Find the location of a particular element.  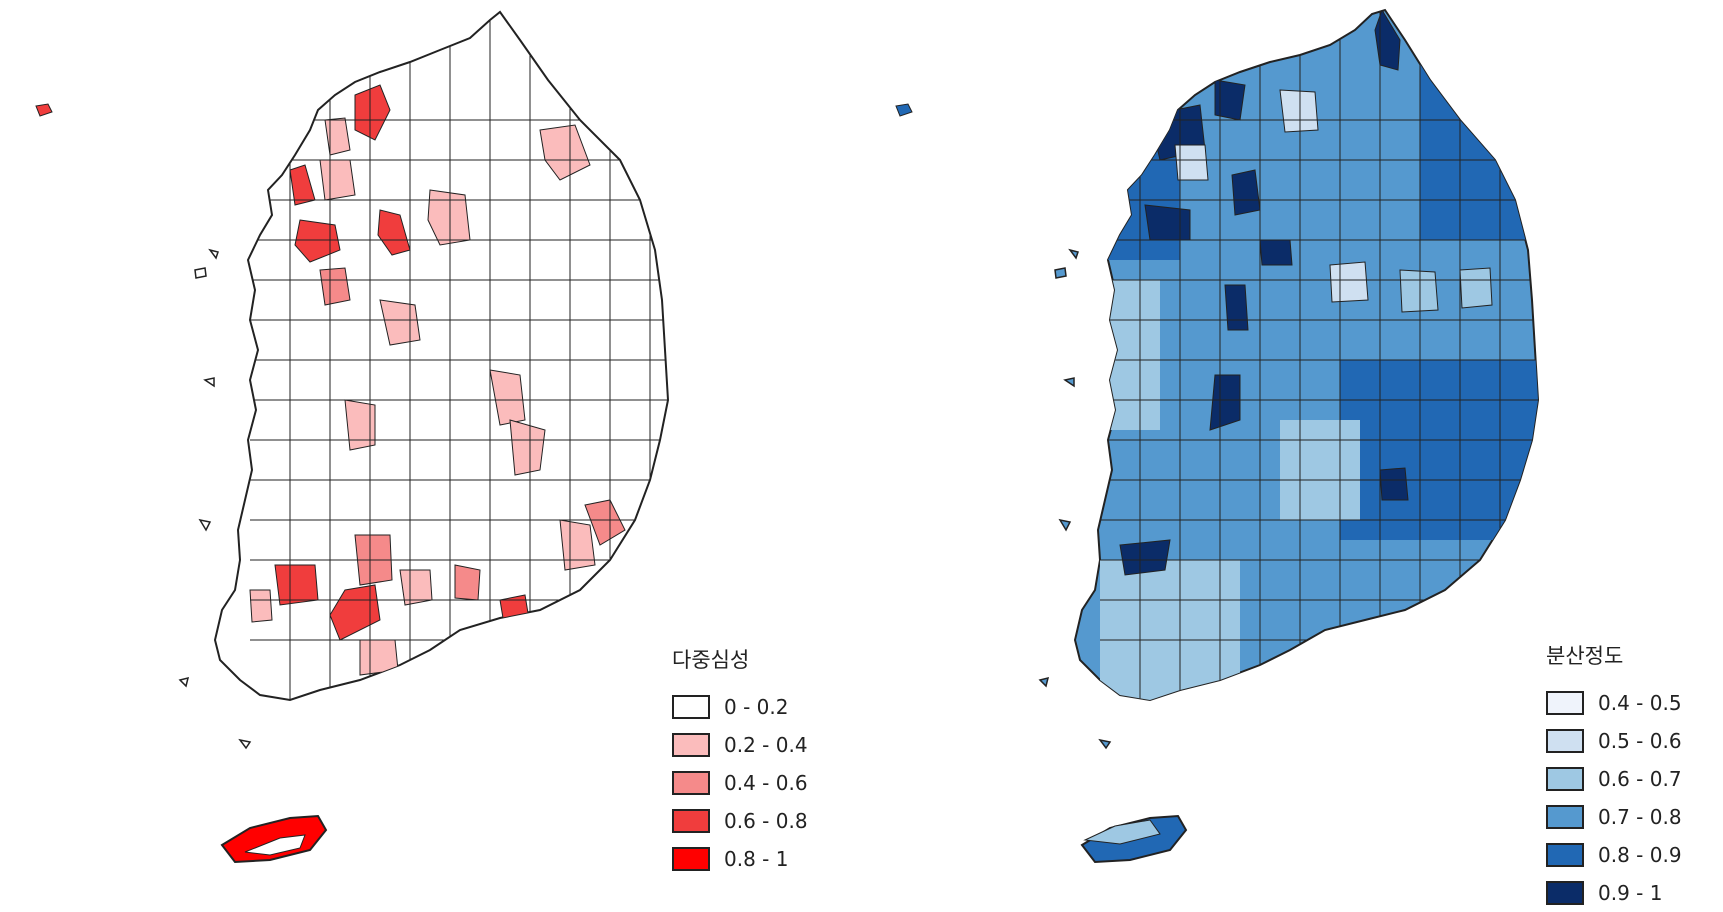

legend-item: 0.9 - 1 is located at coordinates (1614, 893).